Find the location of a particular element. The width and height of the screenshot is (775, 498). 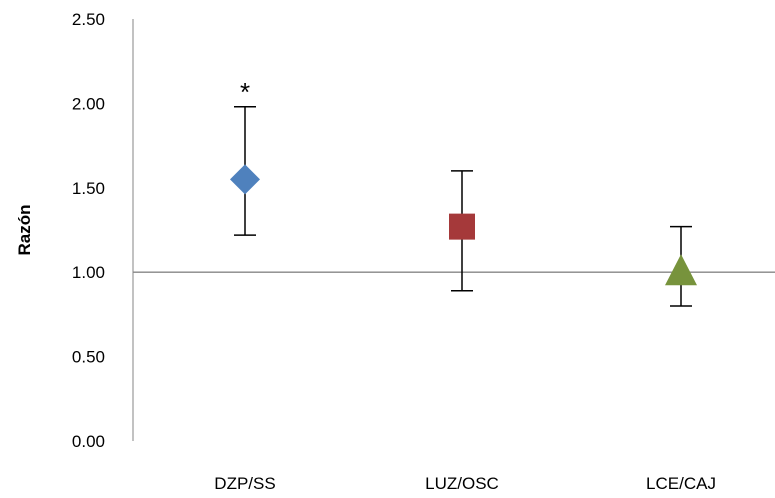

triangle-marker is located at coordinates (681, 270).